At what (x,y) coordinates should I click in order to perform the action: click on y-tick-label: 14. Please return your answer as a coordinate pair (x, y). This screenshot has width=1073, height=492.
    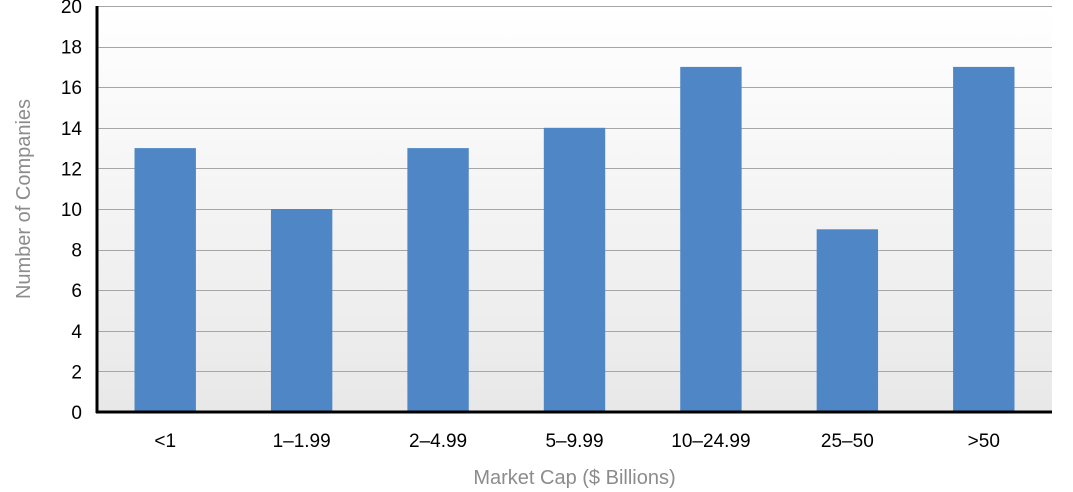
    Looking at the image, I should click on (72, 129).